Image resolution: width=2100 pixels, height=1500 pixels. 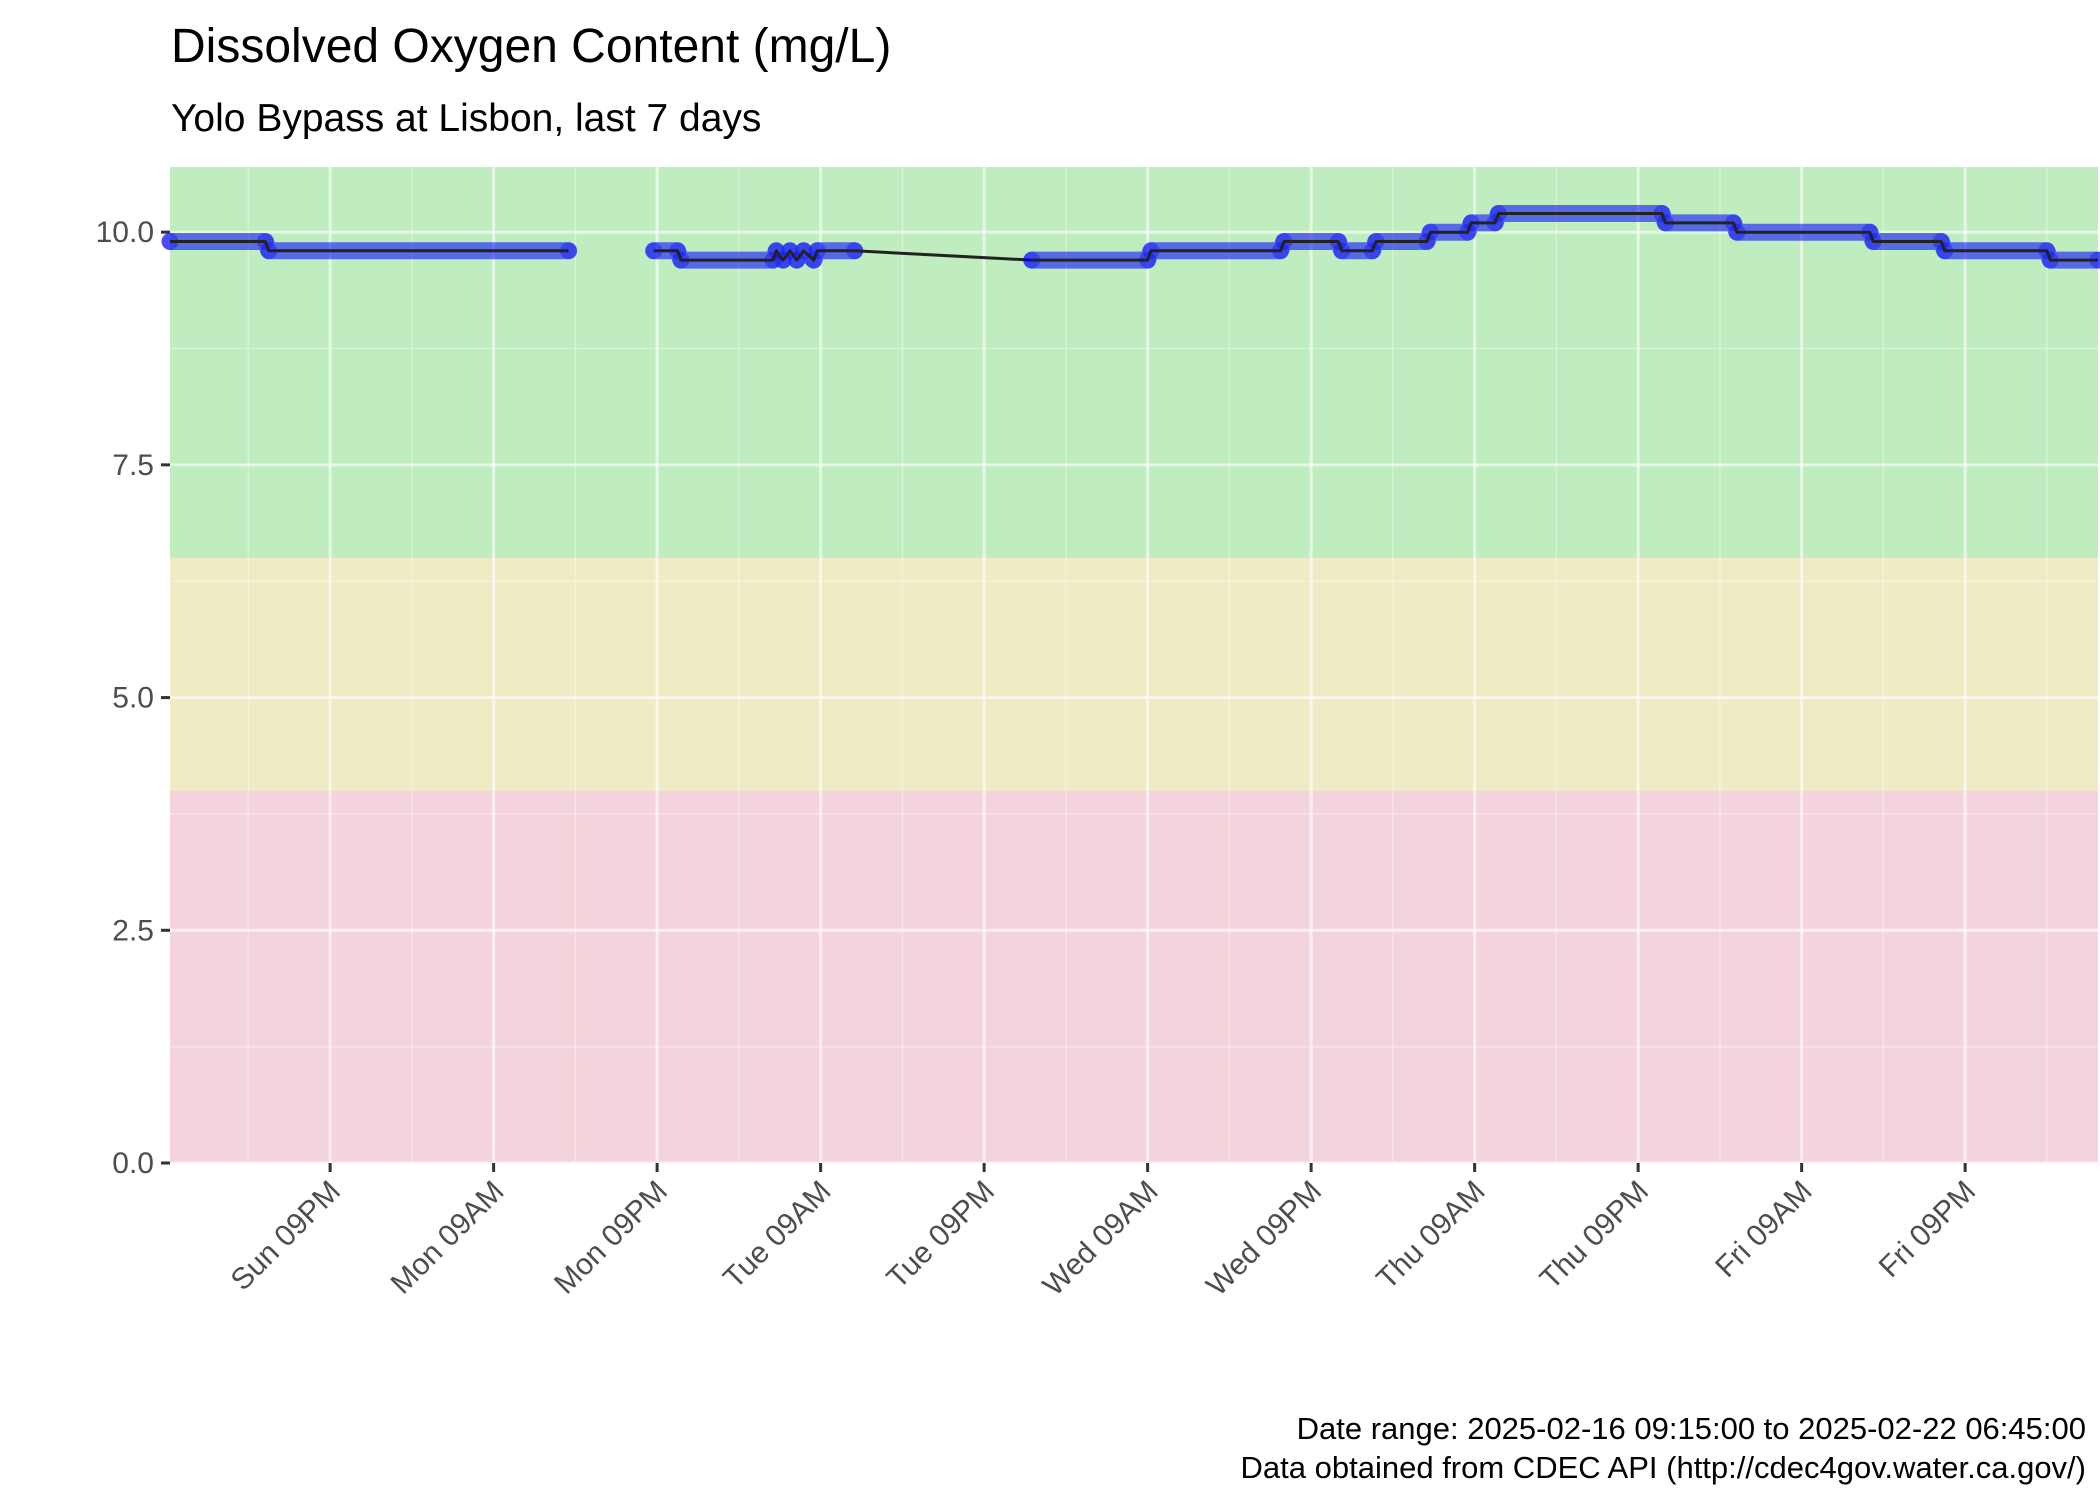 I want to click on x-tick-label: Thu 09AM, so click(x=1430, y=1235).